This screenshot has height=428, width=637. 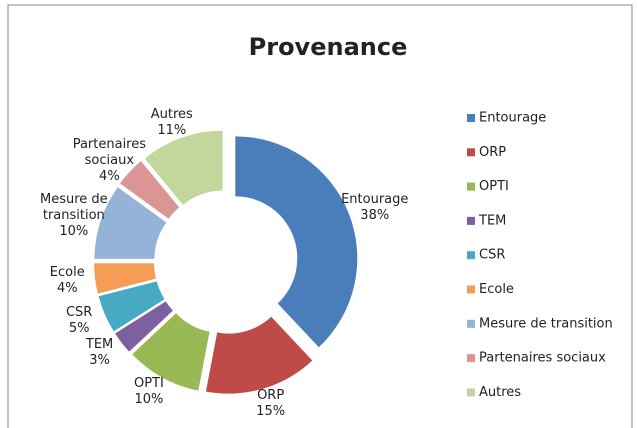 I want to click on data-label: Mesure de transition 10%, so click(x=74, y=216).